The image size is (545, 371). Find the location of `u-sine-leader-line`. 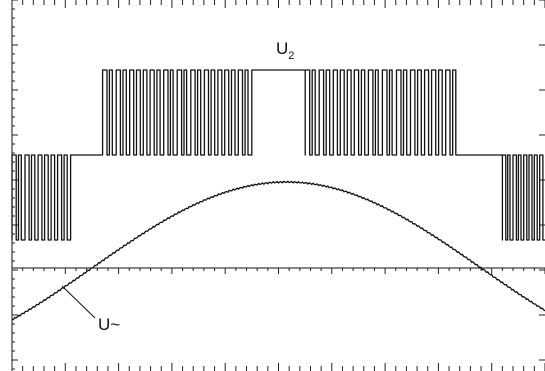

u-sine-leader-line is located at coordinates (78, 302).